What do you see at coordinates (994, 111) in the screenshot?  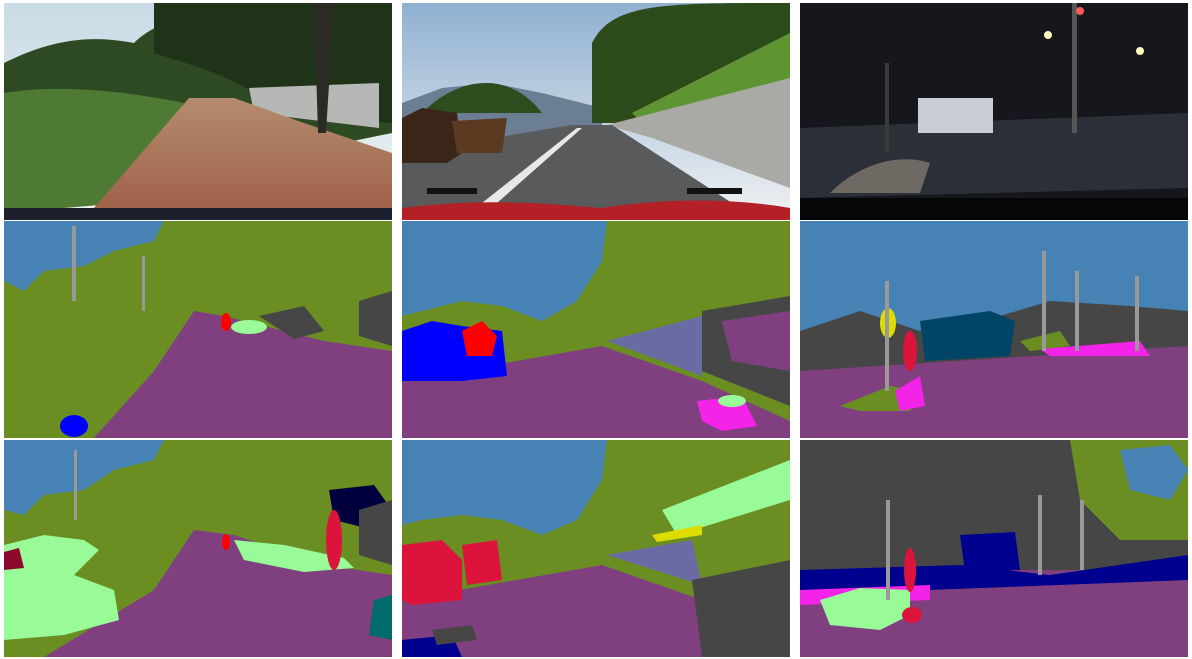 I see `photo-night-street` at bounding box center [994, 111].